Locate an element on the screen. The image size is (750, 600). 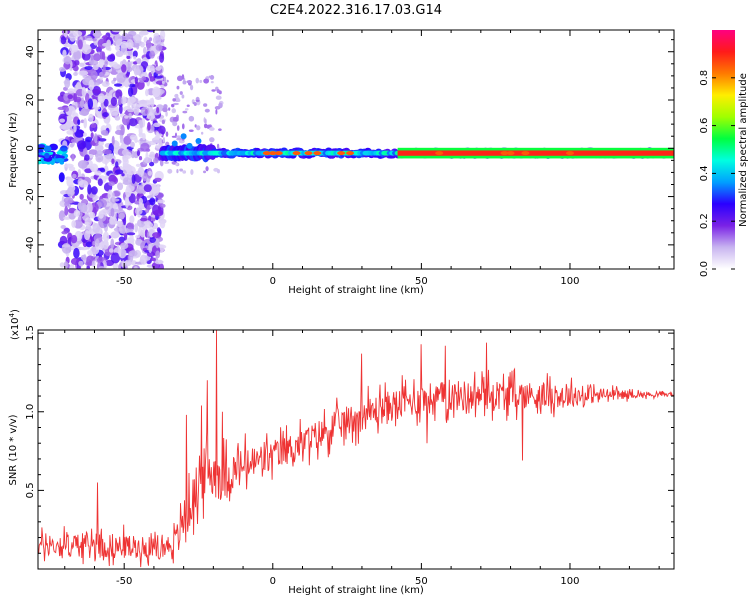
snr-scale-exponent: 4 is located at coordinates (12, 314).